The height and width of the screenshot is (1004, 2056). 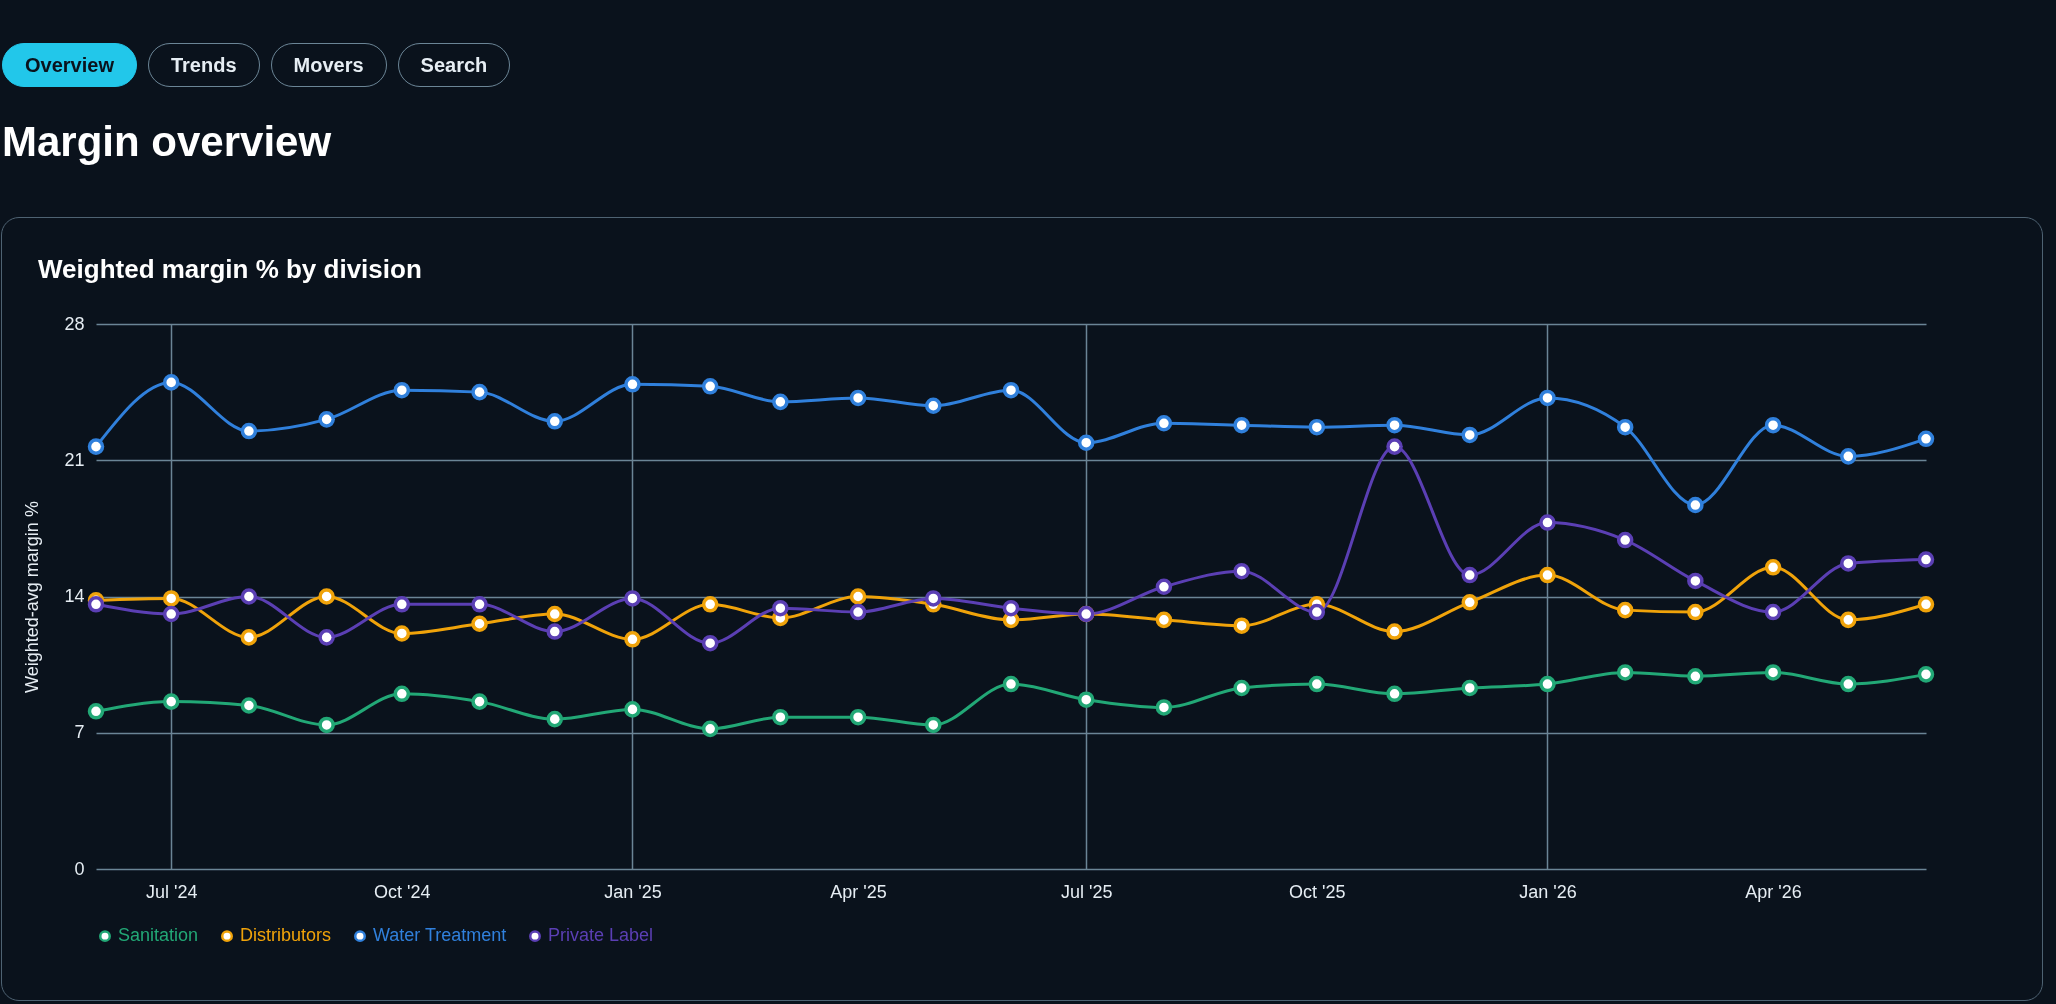 What do you see at coordinates (230, 269) in the screenshot?
I see `chart-subtitle: Weighted margin % by division` at bounding box center [230, 269].